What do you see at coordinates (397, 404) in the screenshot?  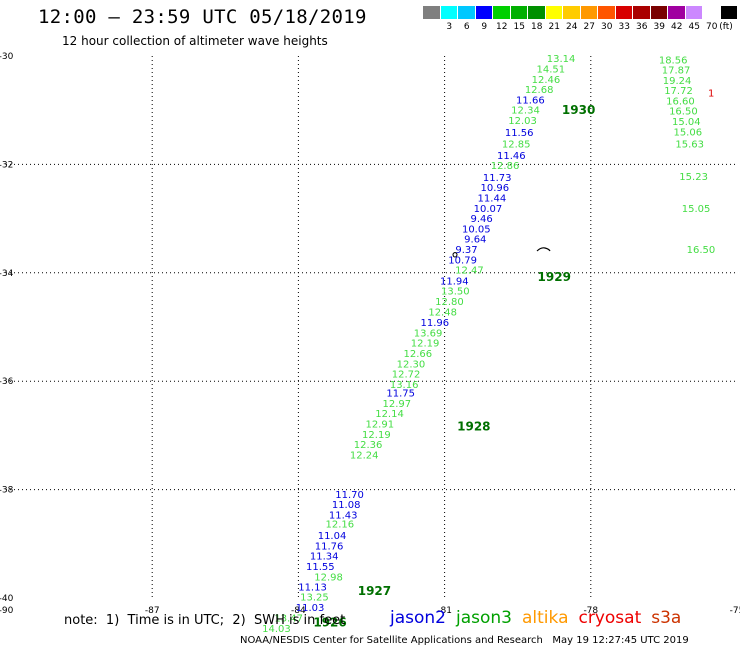 I see `wave-height-label: 12.97` at bounding box center [397, 404].